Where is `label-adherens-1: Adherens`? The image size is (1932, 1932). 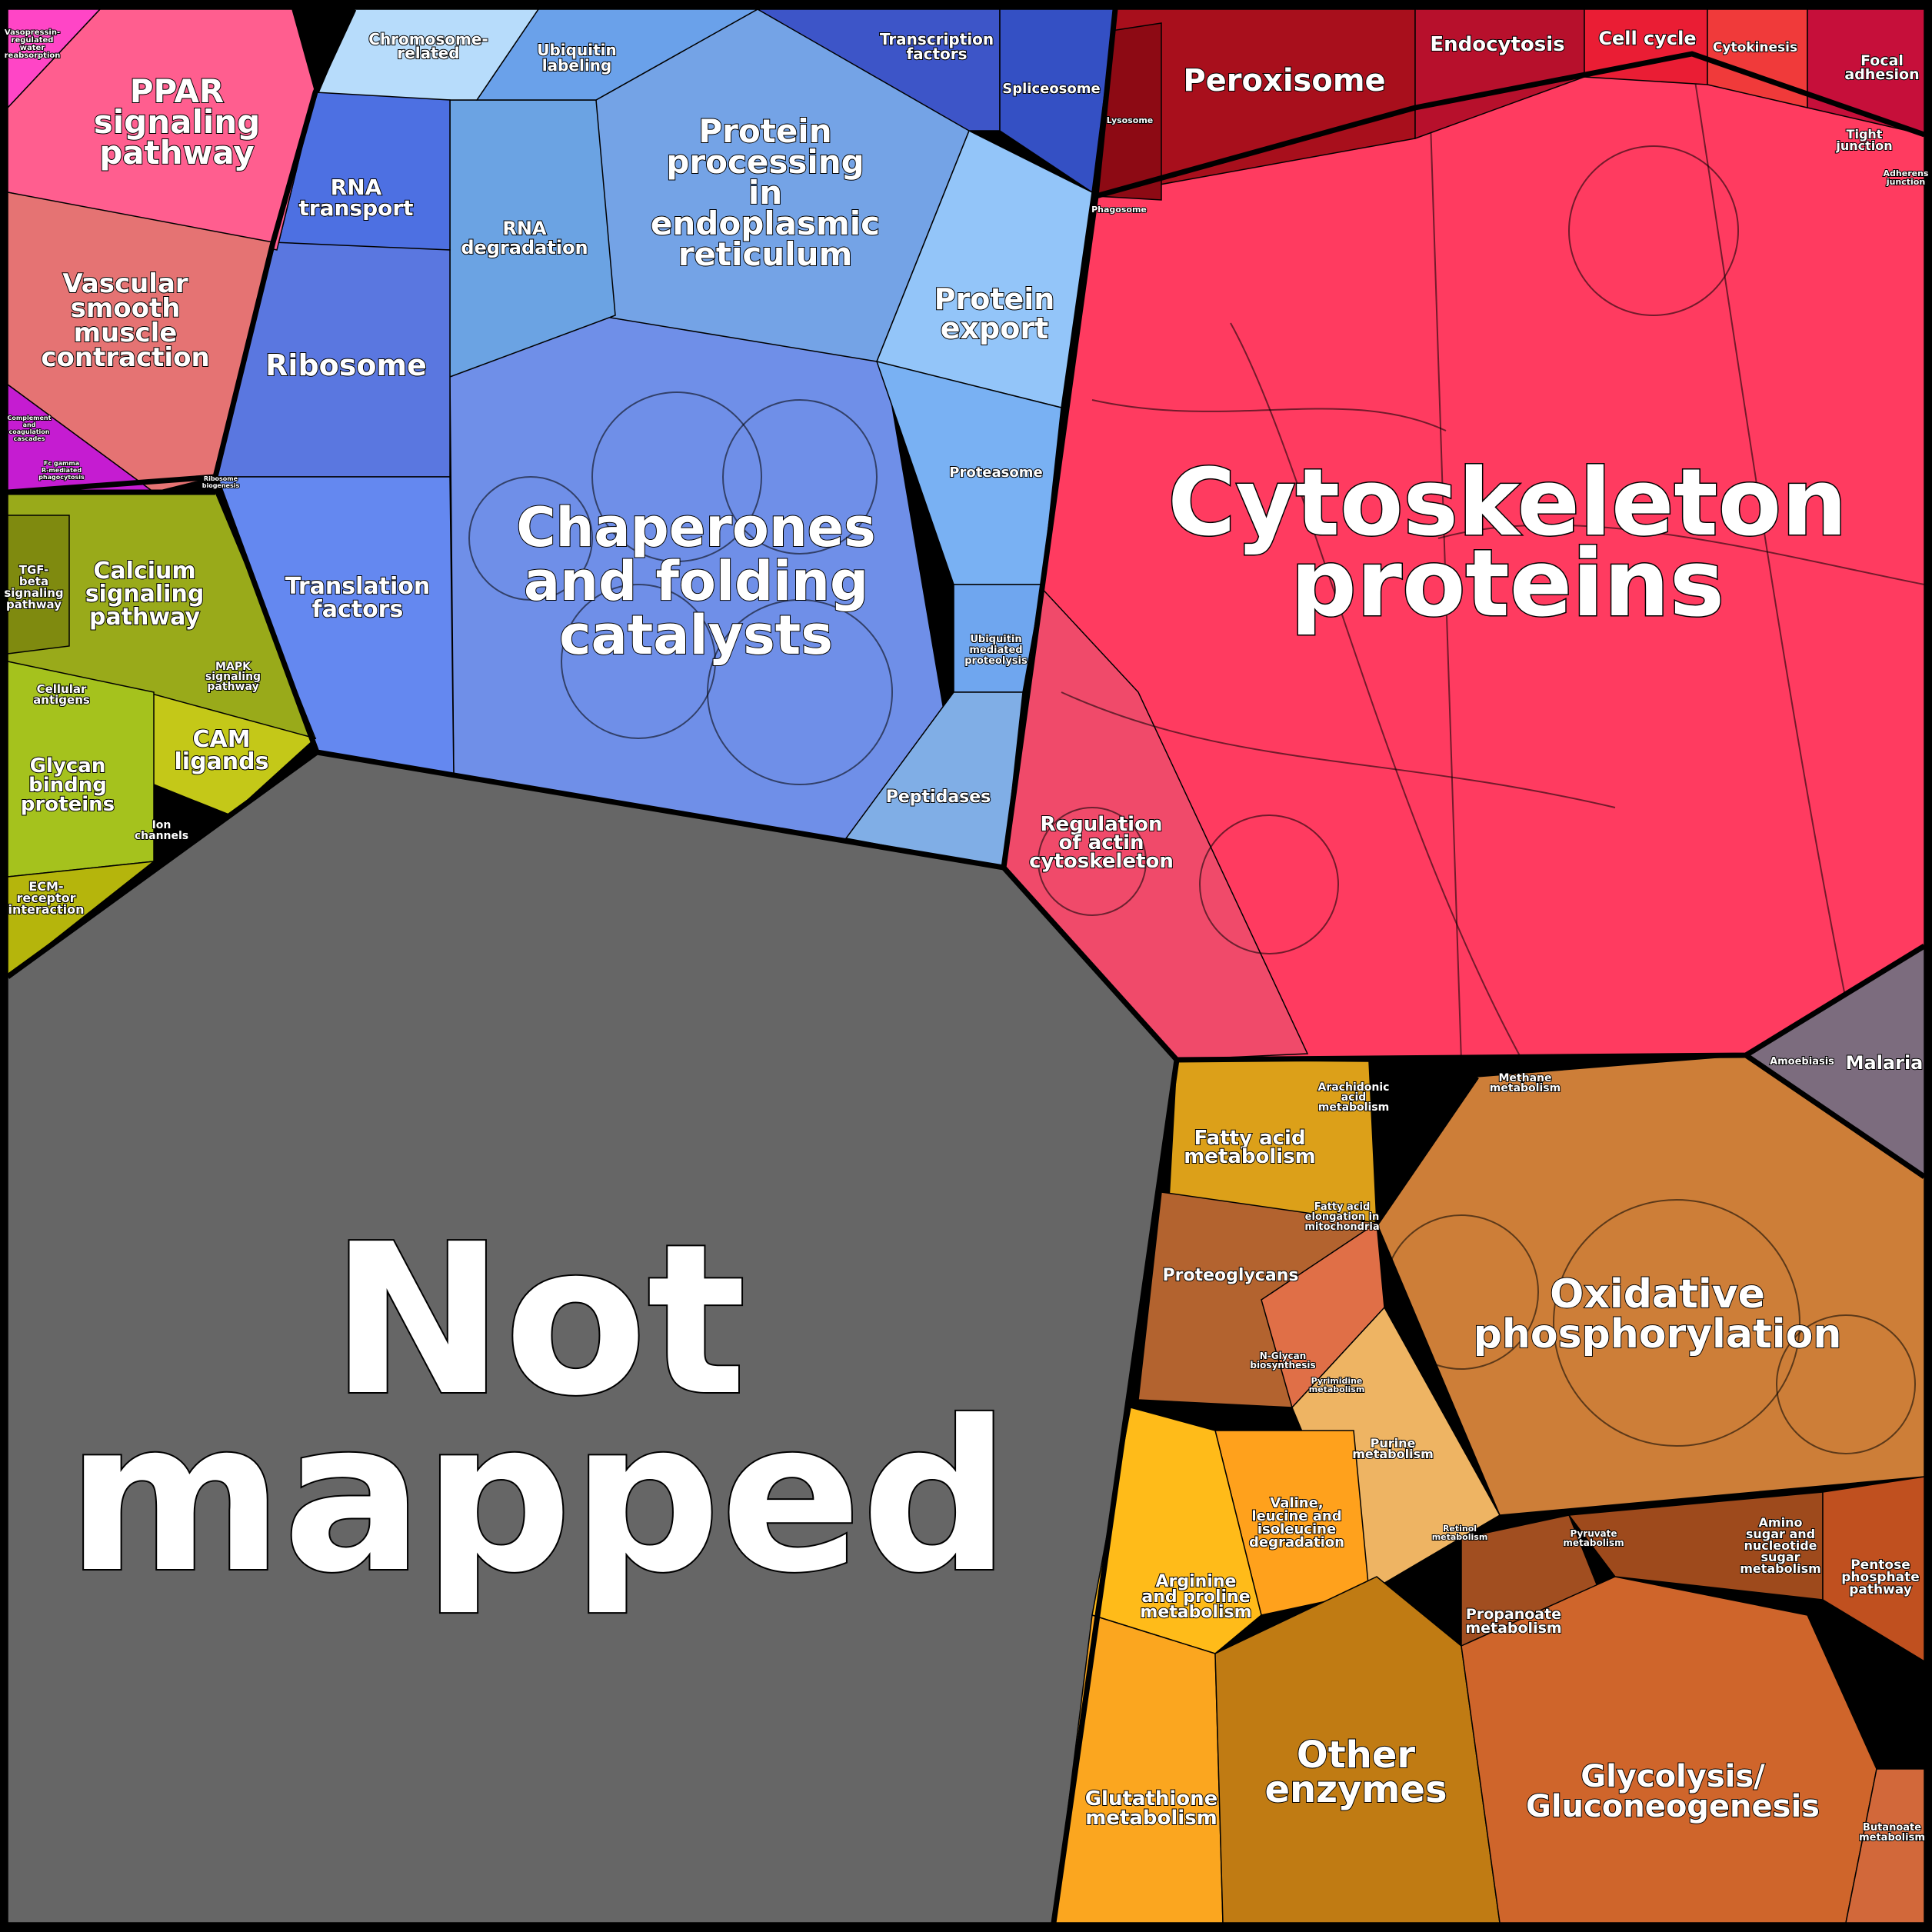
label-adherens-1: Adherens is located at coordinates (1906, 173).